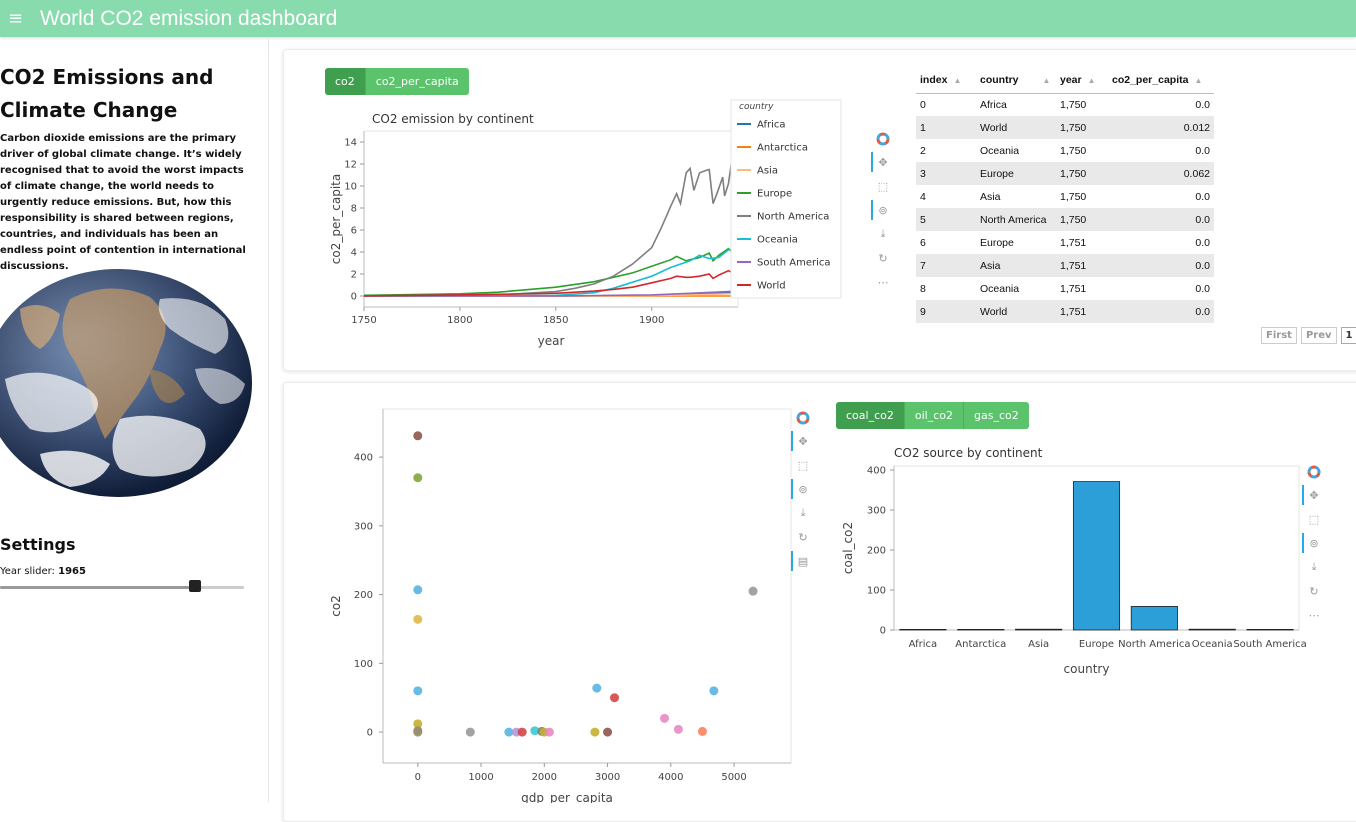  I want to click on x-tick-label: 1750, so click(363, 320).